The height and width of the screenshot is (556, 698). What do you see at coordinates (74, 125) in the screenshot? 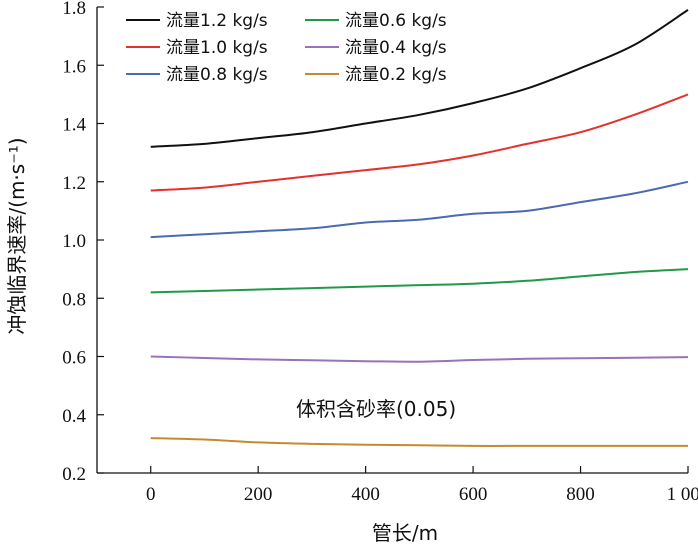
I see `y-tick-label: 1.4` at bounding box center [74, 125].